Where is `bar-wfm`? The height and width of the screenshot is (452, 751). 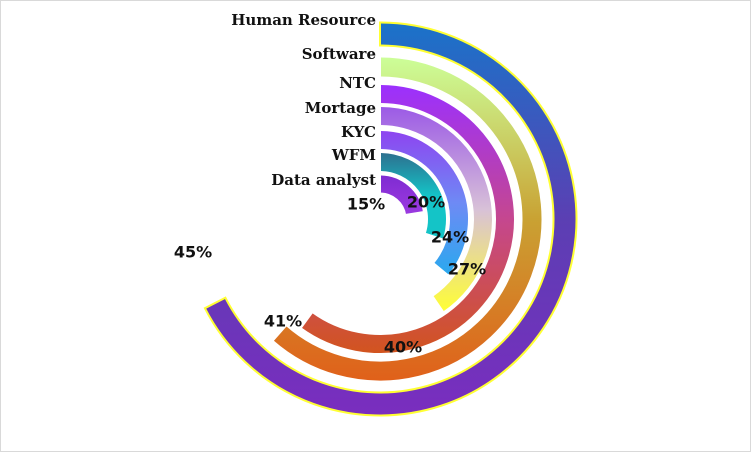 bar-wfm is located at coordinates (413, 195).